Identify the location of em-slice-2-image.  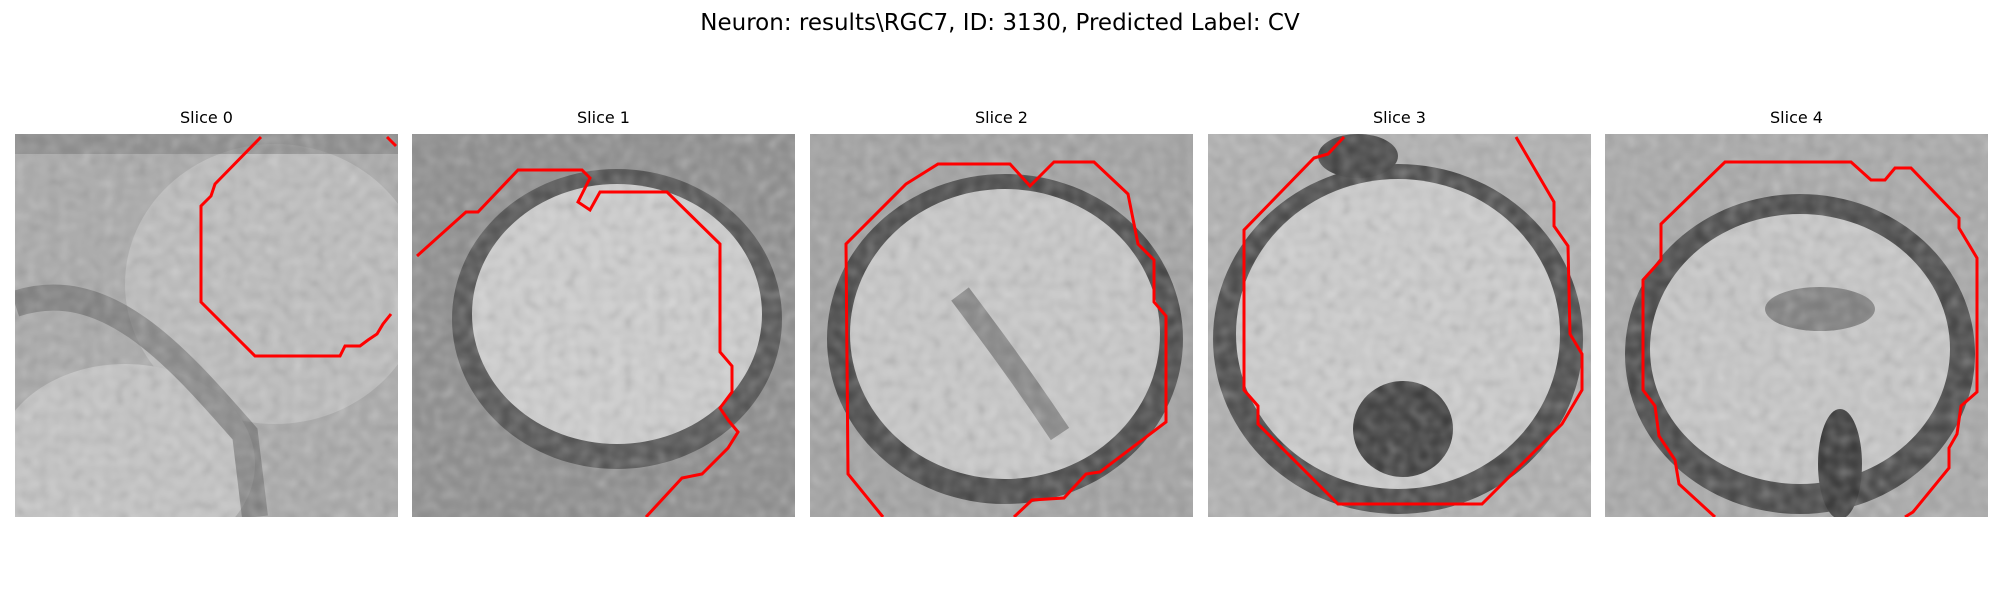
(1001, 325).